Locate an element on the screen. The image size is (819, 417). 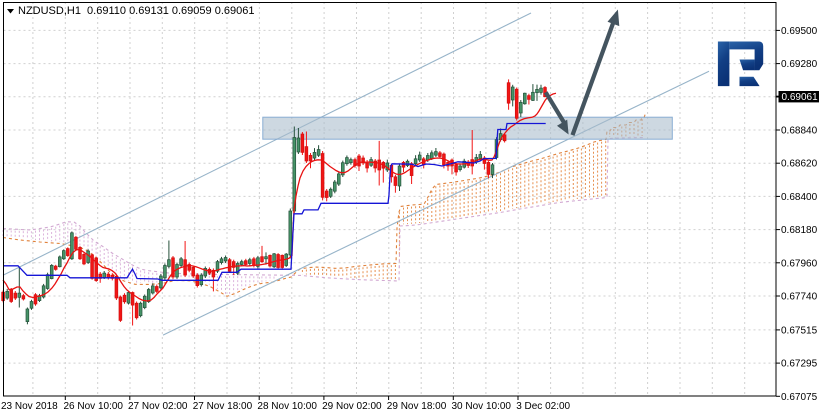
svg-text: 26 Nov 10:00 is located at coordinates (94, 406).